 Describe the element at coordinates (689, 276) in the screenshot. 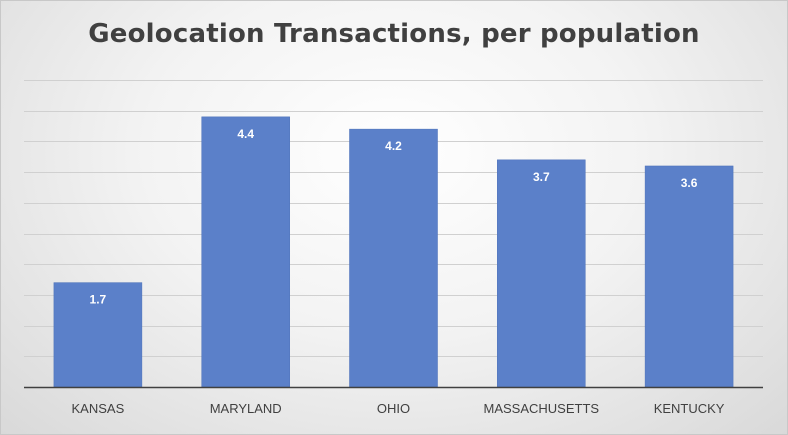

I see `bar-kentucky` at that location.